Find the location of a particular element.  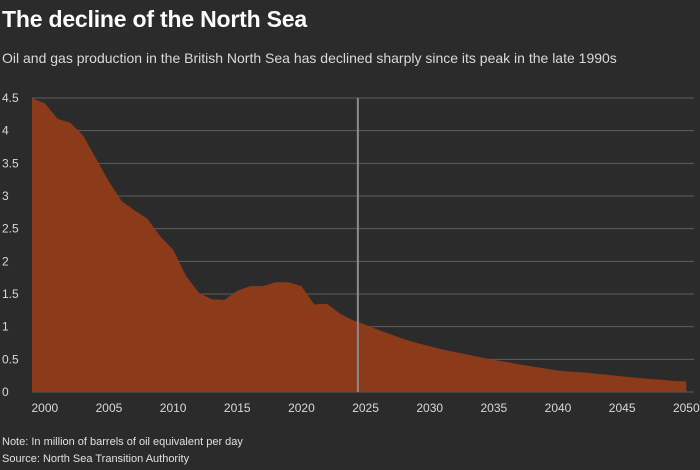

x-tick-label: 2030 is located at coordinates (429, 408).